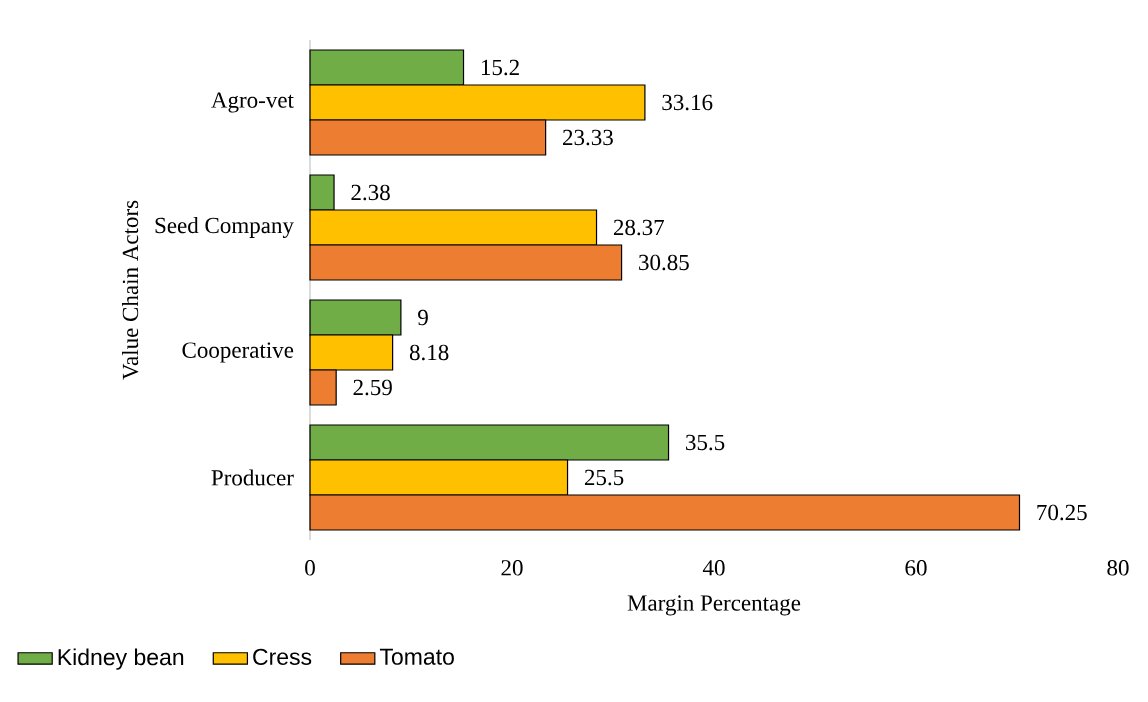  I want to click on legend-label: Tomato, so click(416, 656).